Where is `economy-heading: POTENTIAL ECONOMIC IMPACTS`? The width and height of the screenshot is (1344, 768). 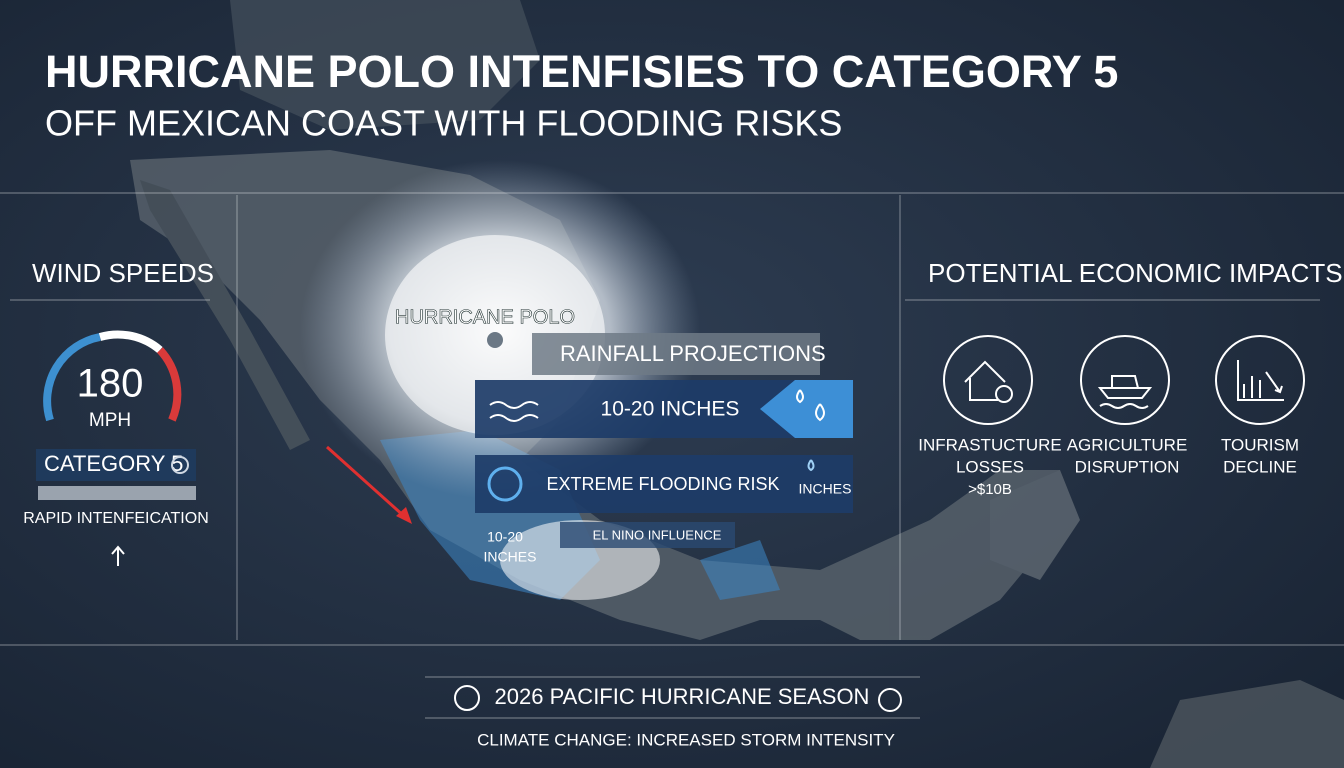
economy-heading: POTENTIAL ECONOMIC IMPACTS is located at coordinates (1135, 273).